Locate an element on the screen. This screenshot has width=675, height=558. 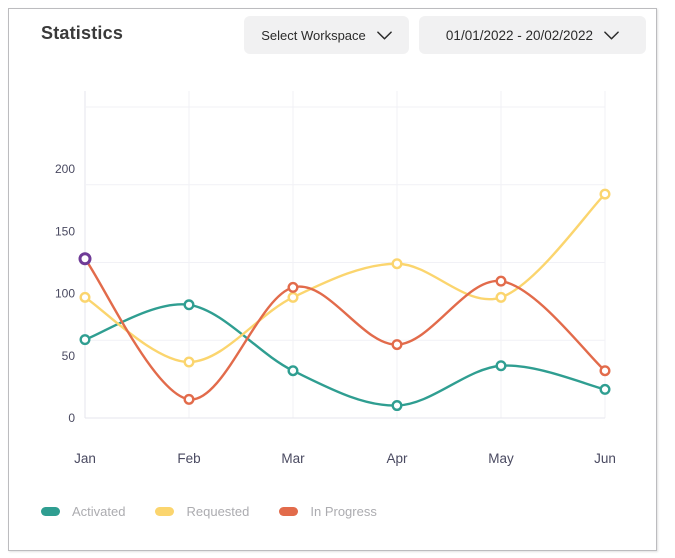
data-point-activated-may is located at coordinates (501, 366).